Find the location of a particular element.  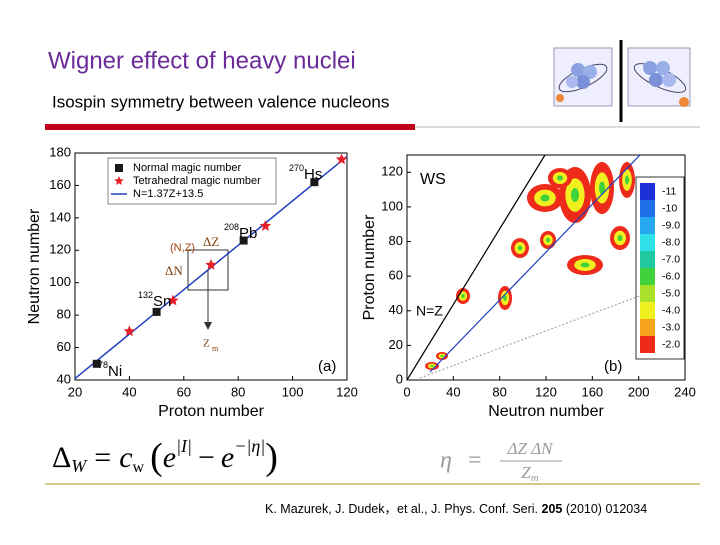

nuclide-mass: 78 is located at coordinates (103, 365).